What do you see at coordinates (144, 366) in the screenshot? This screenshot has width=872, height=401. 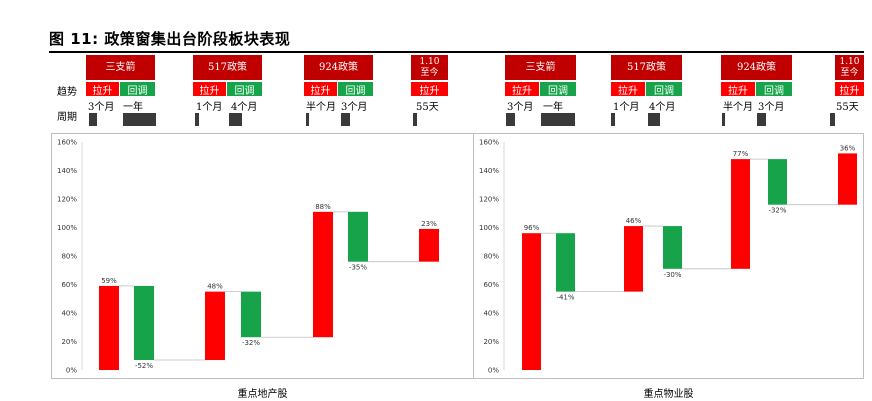 I see `data-label: -52%` at bounding box center [144, 366].